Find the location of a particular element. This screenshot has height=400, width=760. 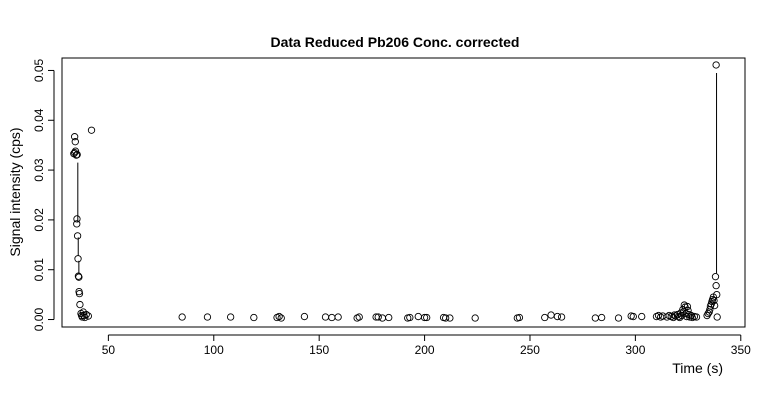

x-tick-label: 50 is located at coordinates (109, 350).